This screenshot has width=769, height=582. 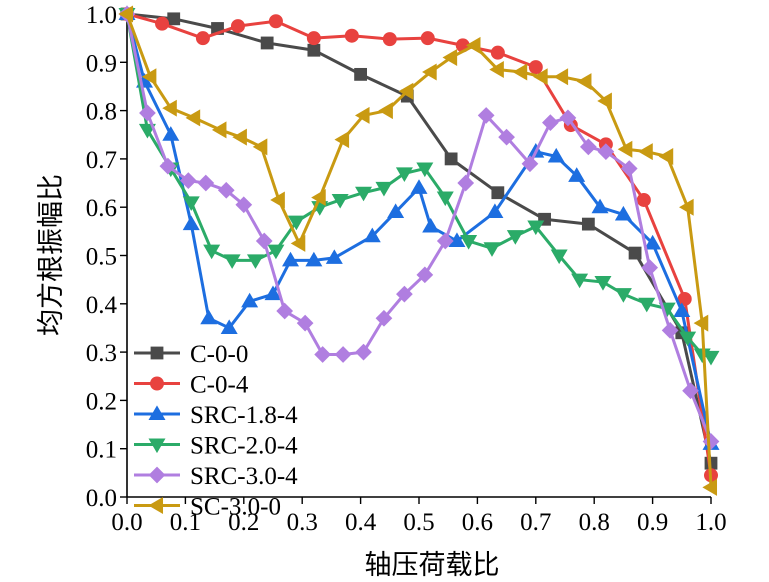 What do you see at coordinates (244, 476) in the screenshot?
I see `legend-label: SRC-3.0-4` at bounding box center [244, 476].